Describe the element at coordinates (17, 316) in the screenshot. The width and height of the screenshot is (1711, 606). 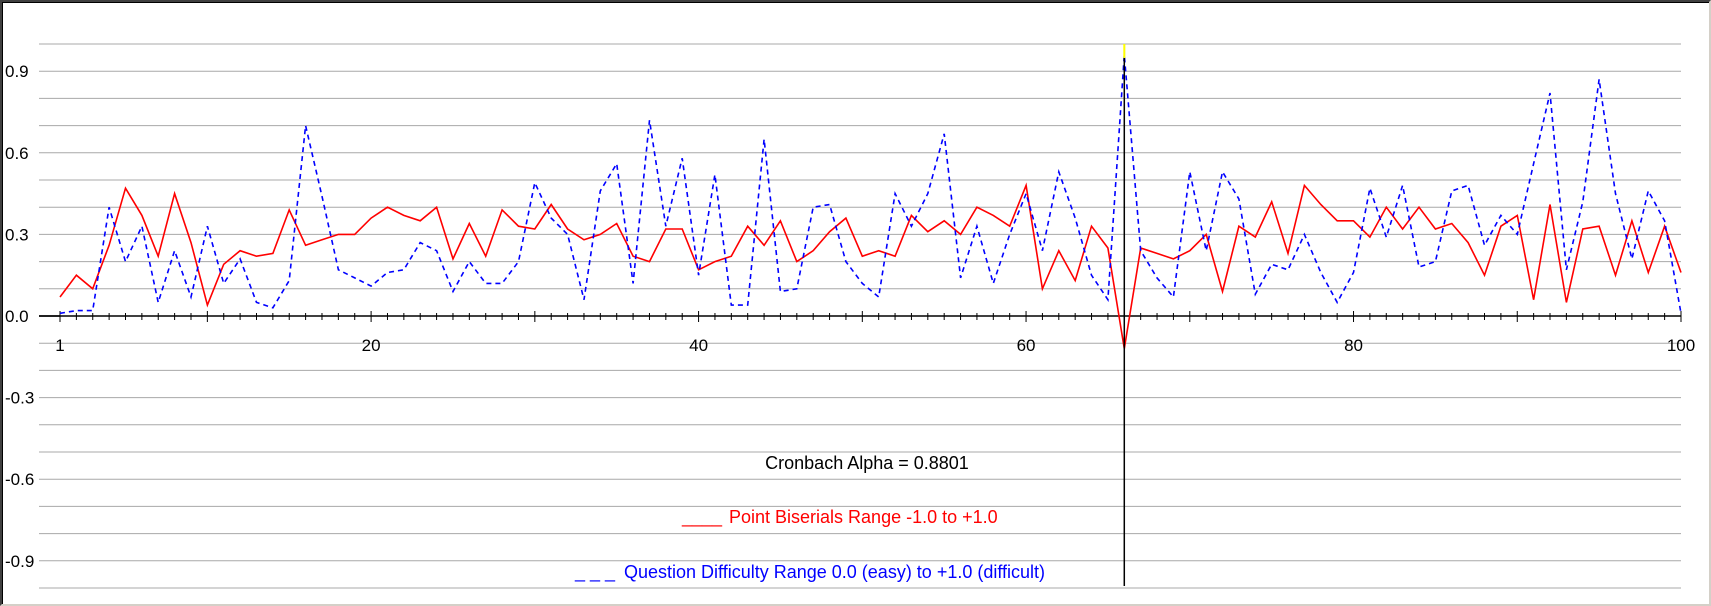
I see `y-tick-label: 0.0` at that location.